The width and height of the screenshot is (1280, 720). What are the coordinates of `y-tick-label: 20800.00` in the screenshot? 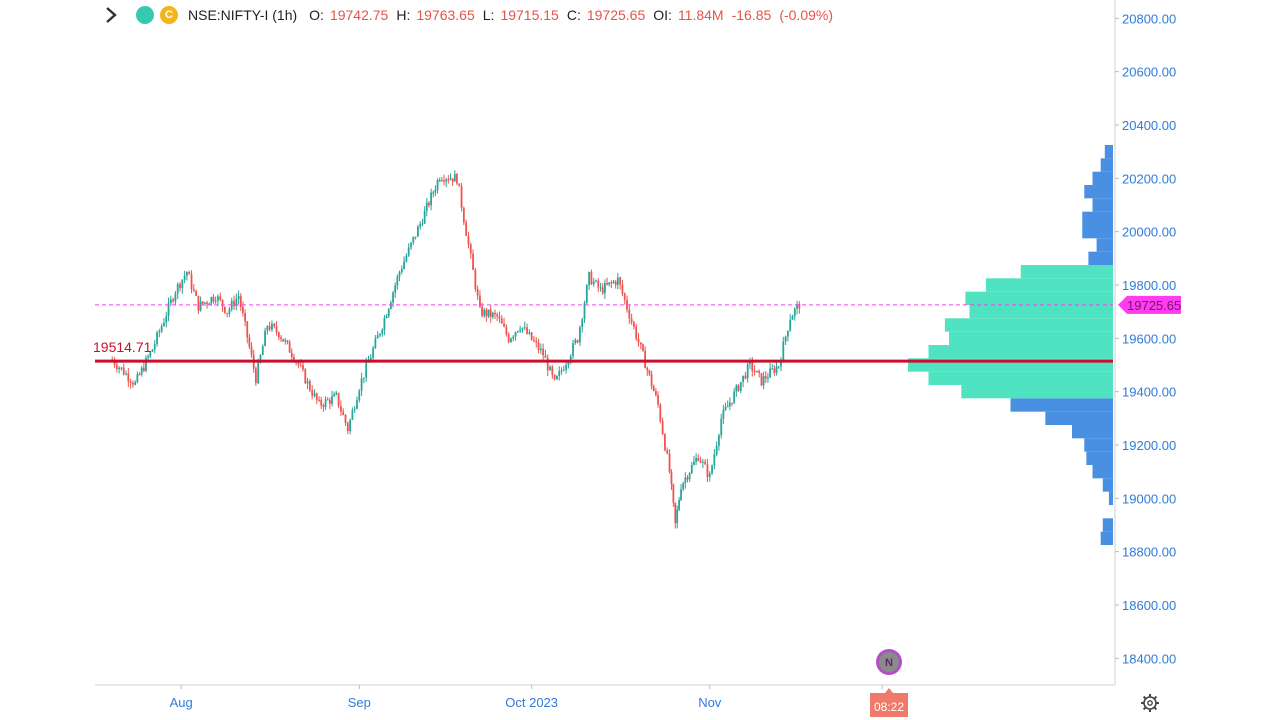 It's located at (1149, 18).